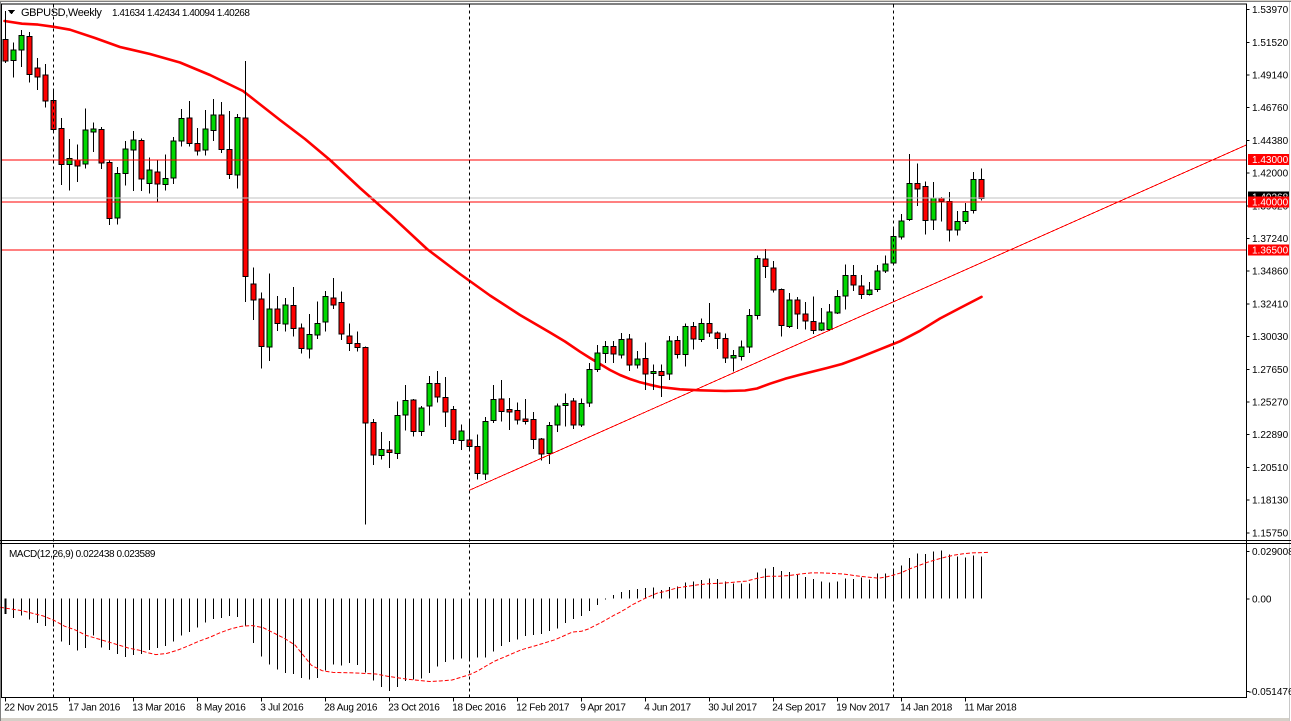  What do you see at coordinates (1262, 600) in the screenshot?
I see `svg-text: 0.00` at bounding box center [1262, 600].